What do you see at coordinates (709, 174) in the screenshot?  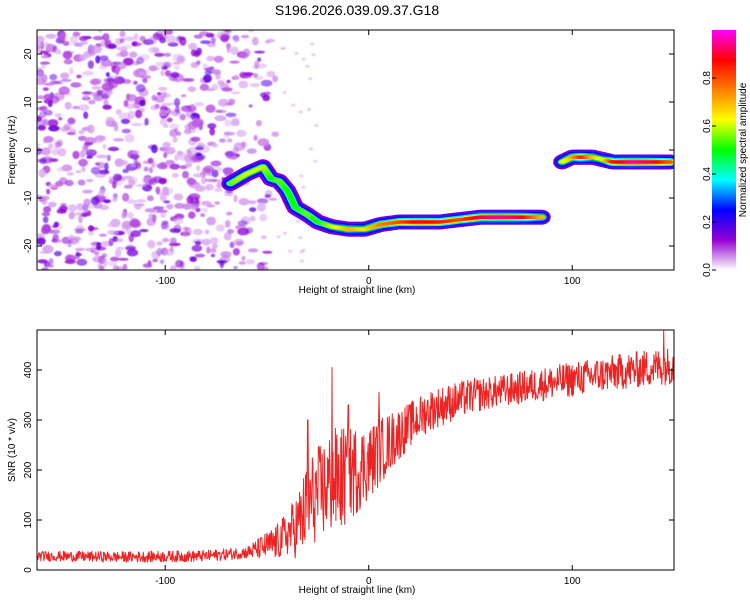 I see `colorbar-ticks: 0.0 0.2 0.4 0.6 0.8` at bounding box center [709, 174].